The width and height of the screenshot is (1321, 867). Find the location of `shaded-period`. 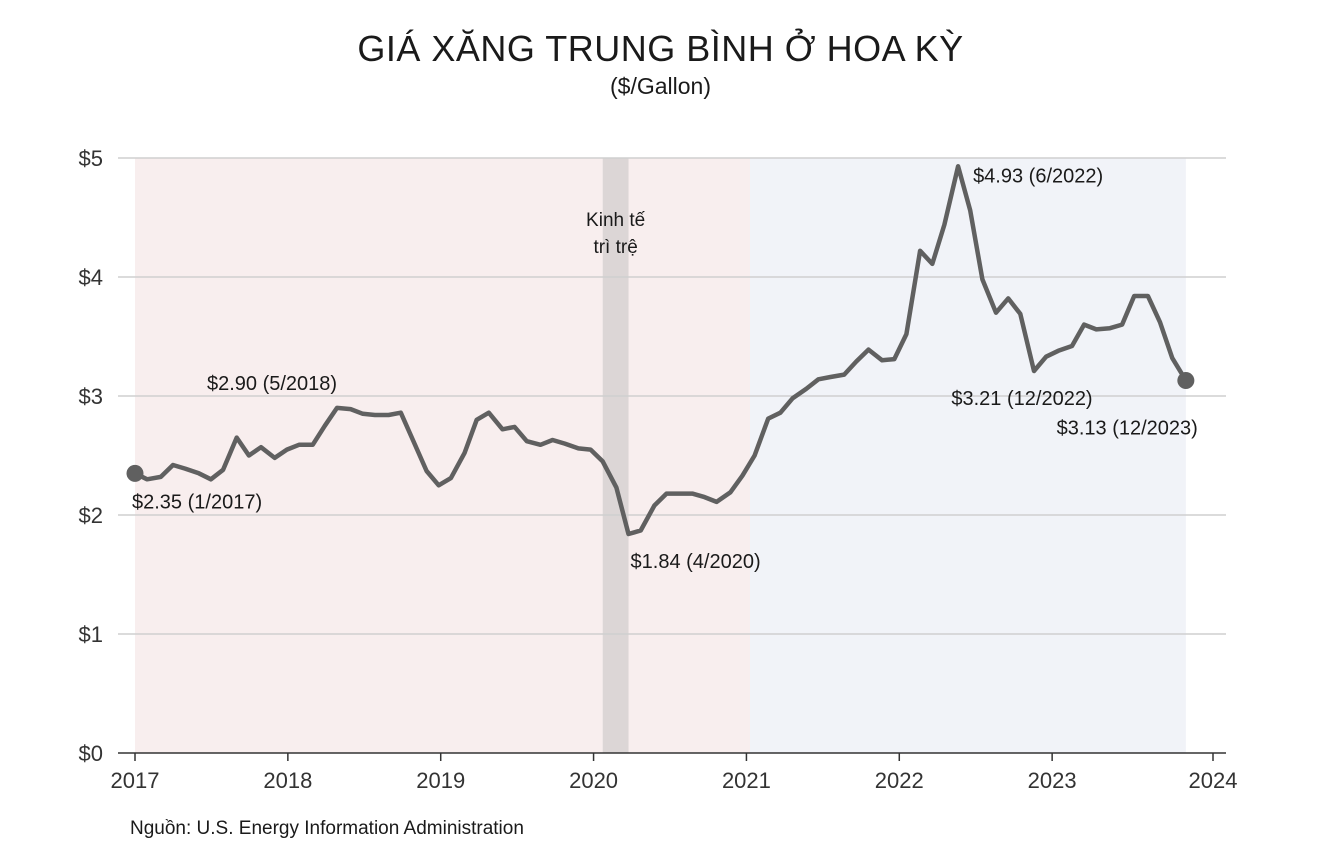

shaded-period is located at coordinates (615, 455).